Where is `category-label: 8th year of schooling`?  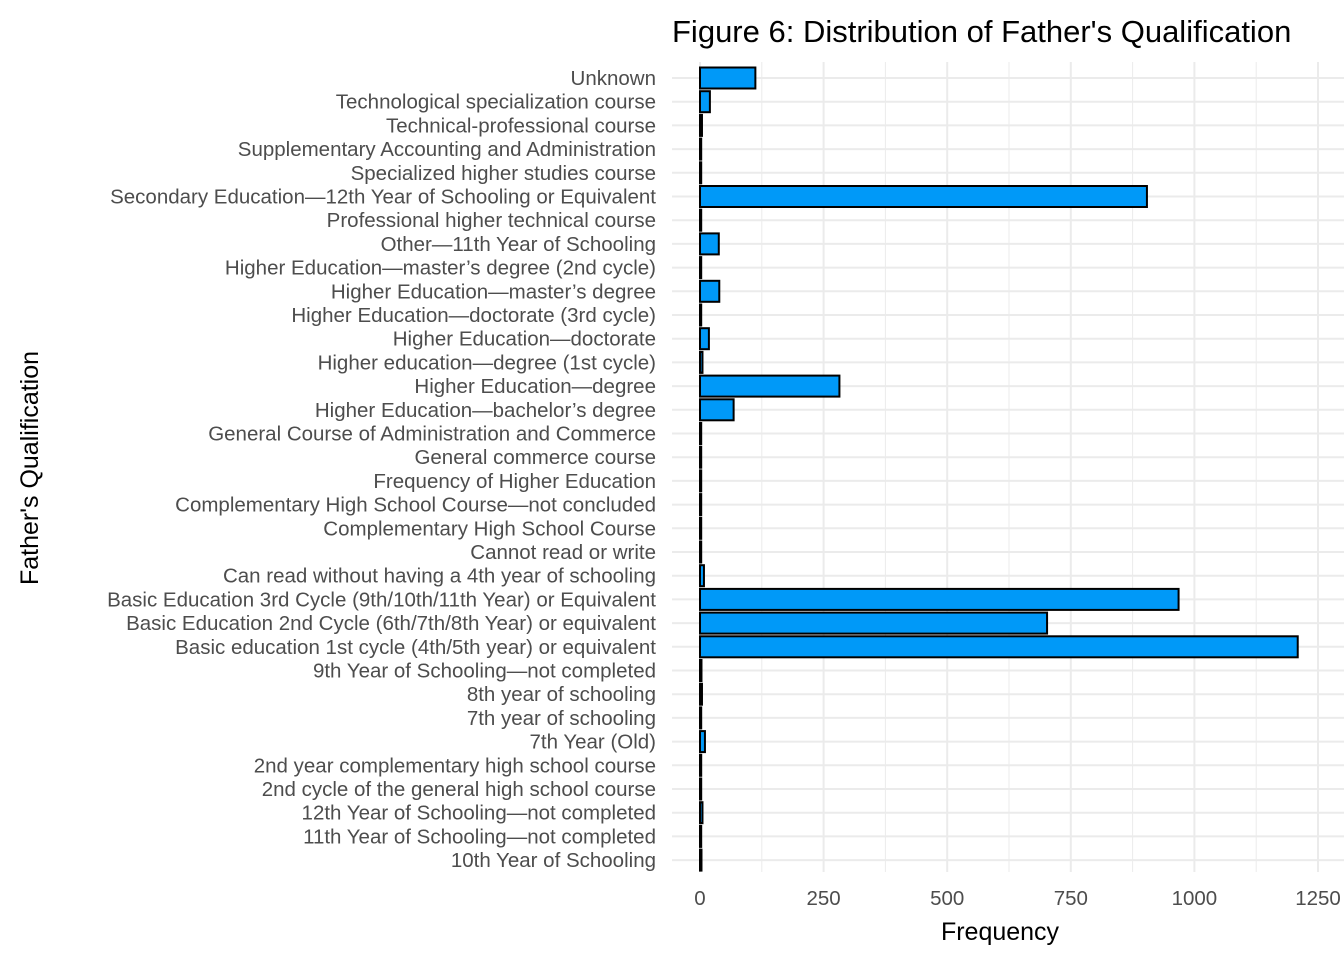
category-label: 8th year of schooling is located at coordinates (561, 694).